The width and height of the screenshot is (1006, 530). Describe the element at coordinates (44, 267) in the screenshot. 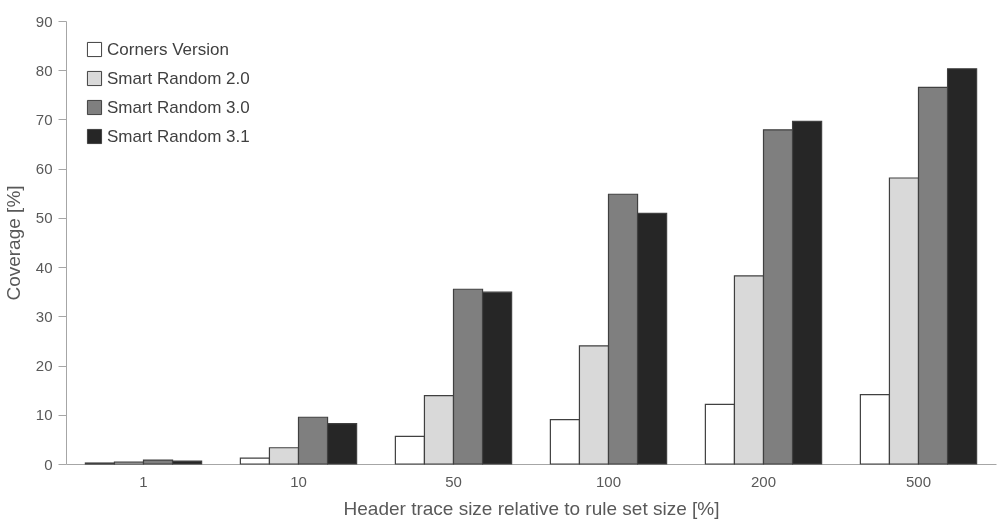

I see `y-tick-label: 40` at that location.